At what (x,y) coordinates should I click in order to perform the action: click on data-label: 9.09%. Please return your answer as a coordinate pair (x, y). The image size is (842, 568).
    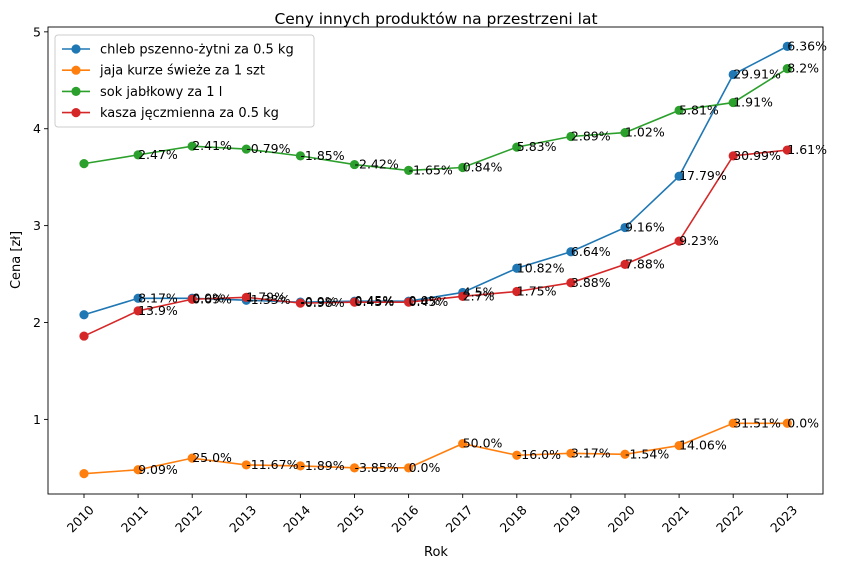
    Looking at the image, I should click on (158, 469).